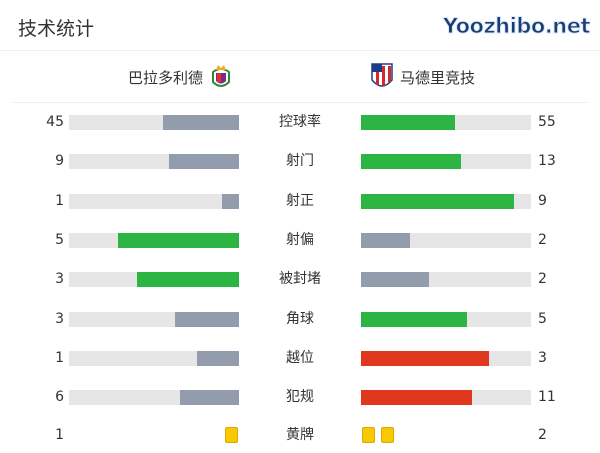 The width and height of the screenshot is (600, 453). I want to click on stat-label: 被封堵, so click(300, 279).